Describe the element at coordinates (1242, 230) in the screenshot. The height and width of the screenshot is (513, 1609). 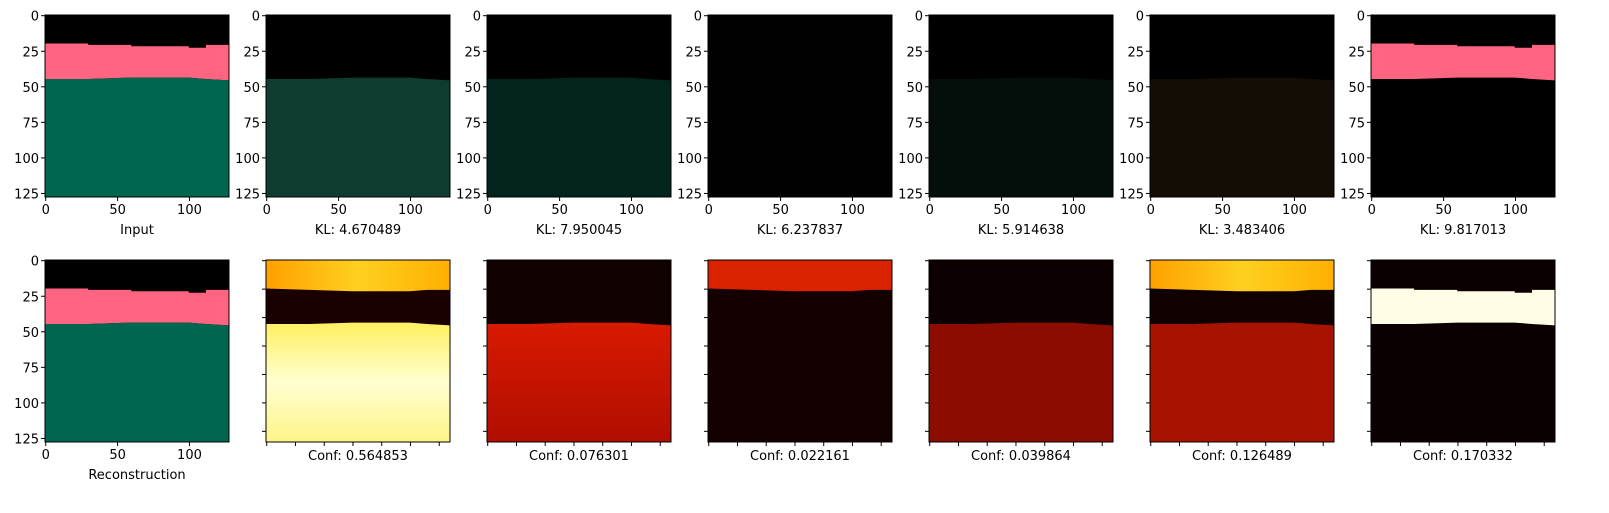
I see `panel-label: KL: 3.483406` at that location.